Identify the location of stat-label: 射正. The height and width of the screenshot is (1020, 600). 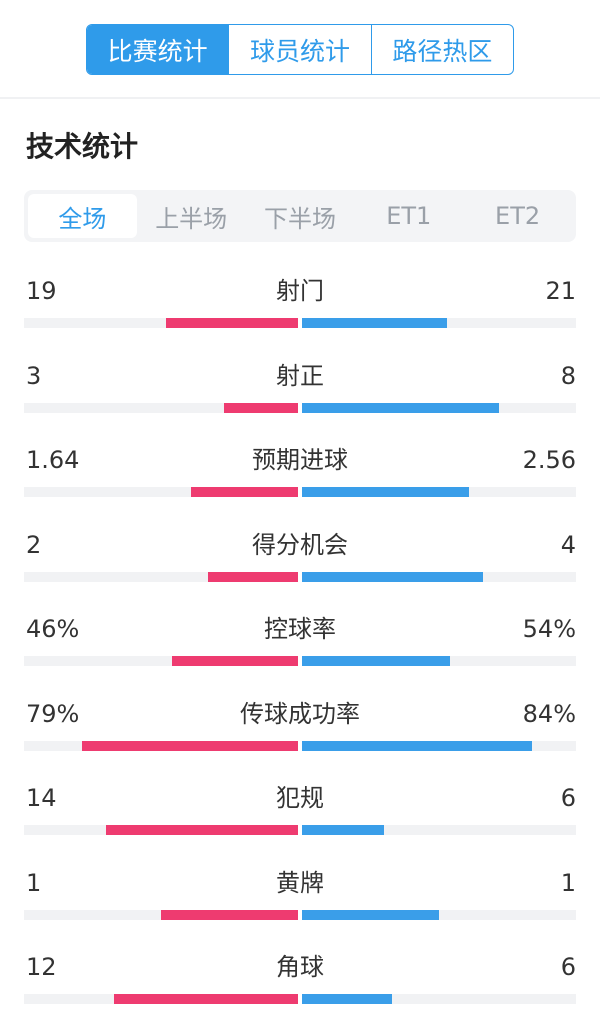
(300, 375).